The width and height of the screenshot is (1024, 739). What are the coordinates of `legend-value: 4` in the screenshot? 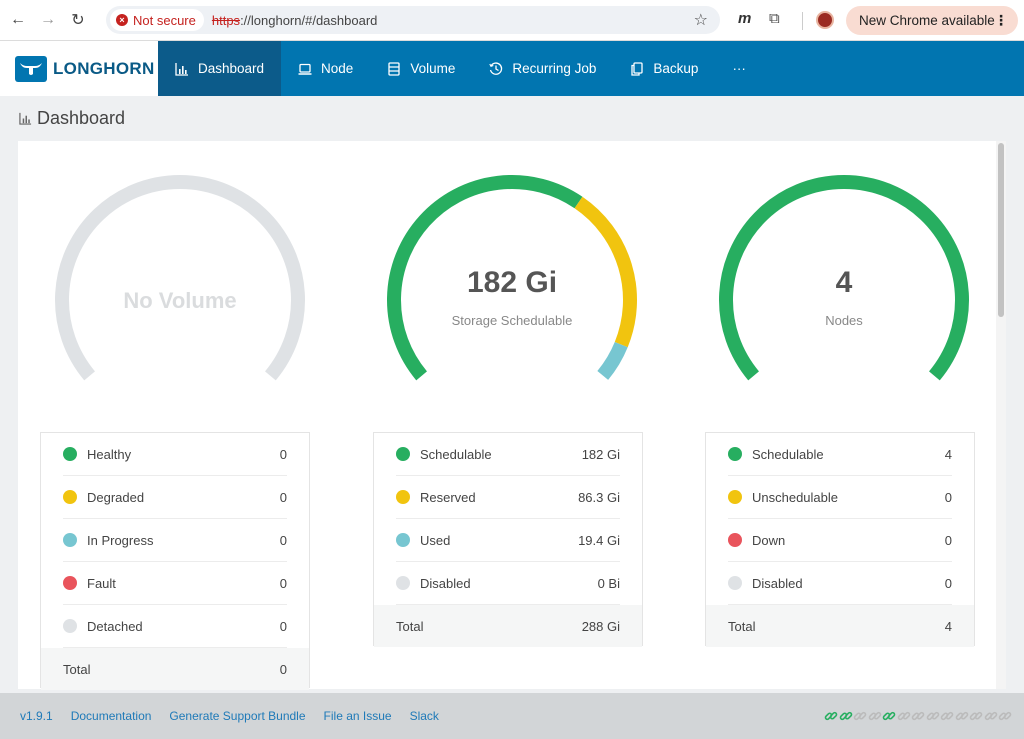 It's located at (948, 454).